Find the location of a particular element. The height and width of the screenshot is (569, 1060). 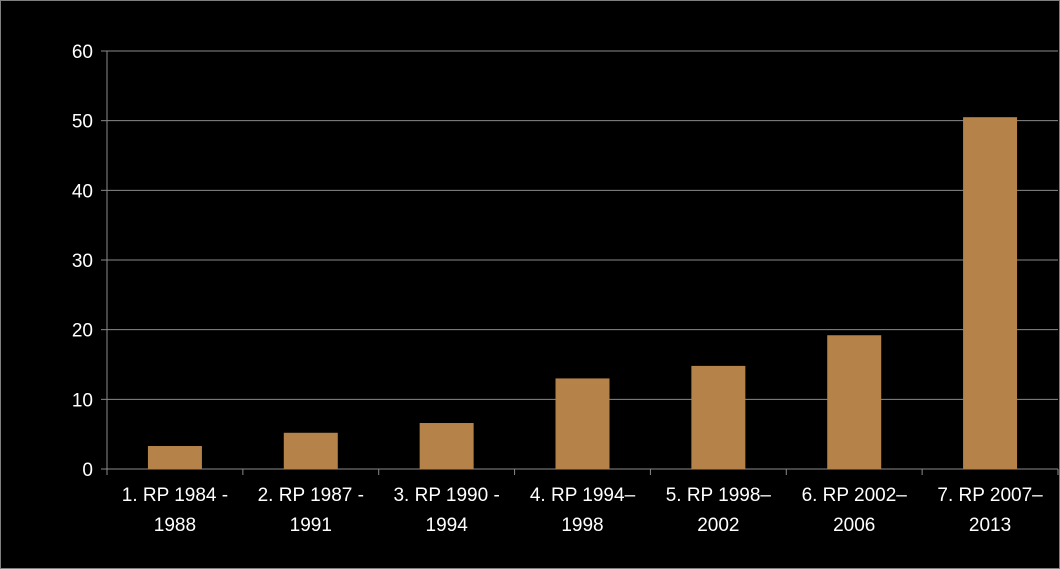

y-tick-label: 50 is located at coordinates (82, 122).